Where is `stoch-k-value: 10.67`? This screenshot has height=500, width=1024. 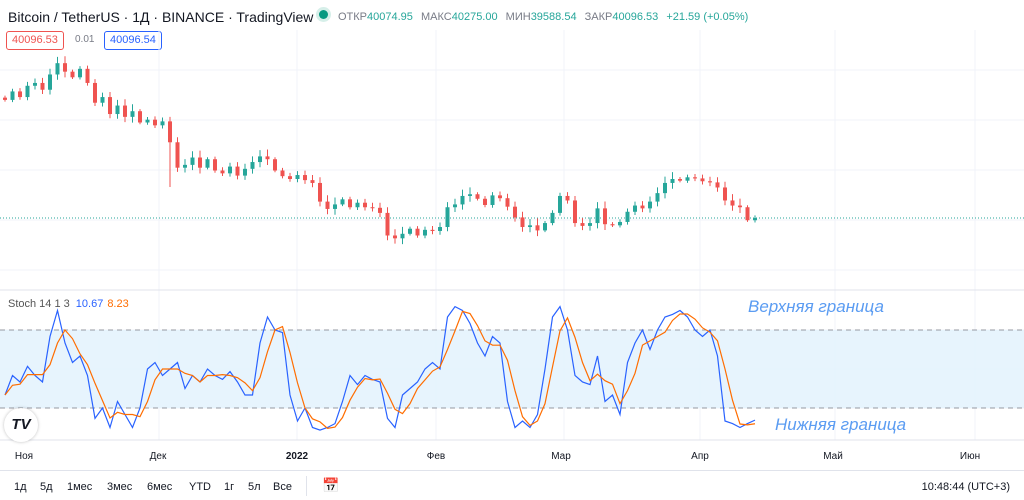
stoch-k-value: 10.67 is located at coordinates (89, 304).